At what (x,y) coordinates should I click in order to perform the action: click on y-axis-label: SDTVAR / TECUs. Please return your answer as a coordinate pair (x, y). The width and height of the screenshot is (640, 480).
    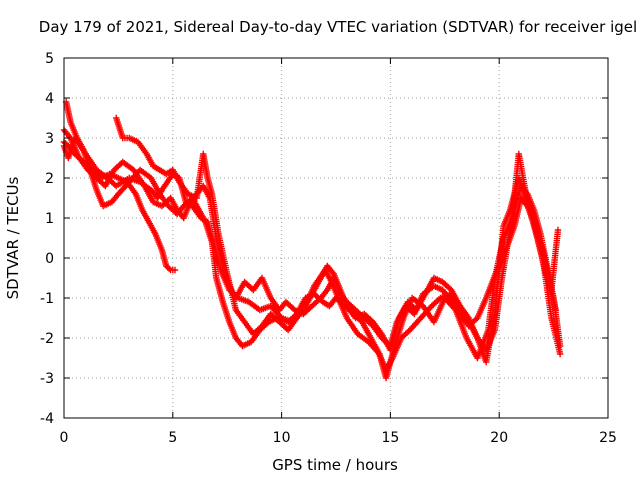
    Looking at the image, I should click on (13, 237).